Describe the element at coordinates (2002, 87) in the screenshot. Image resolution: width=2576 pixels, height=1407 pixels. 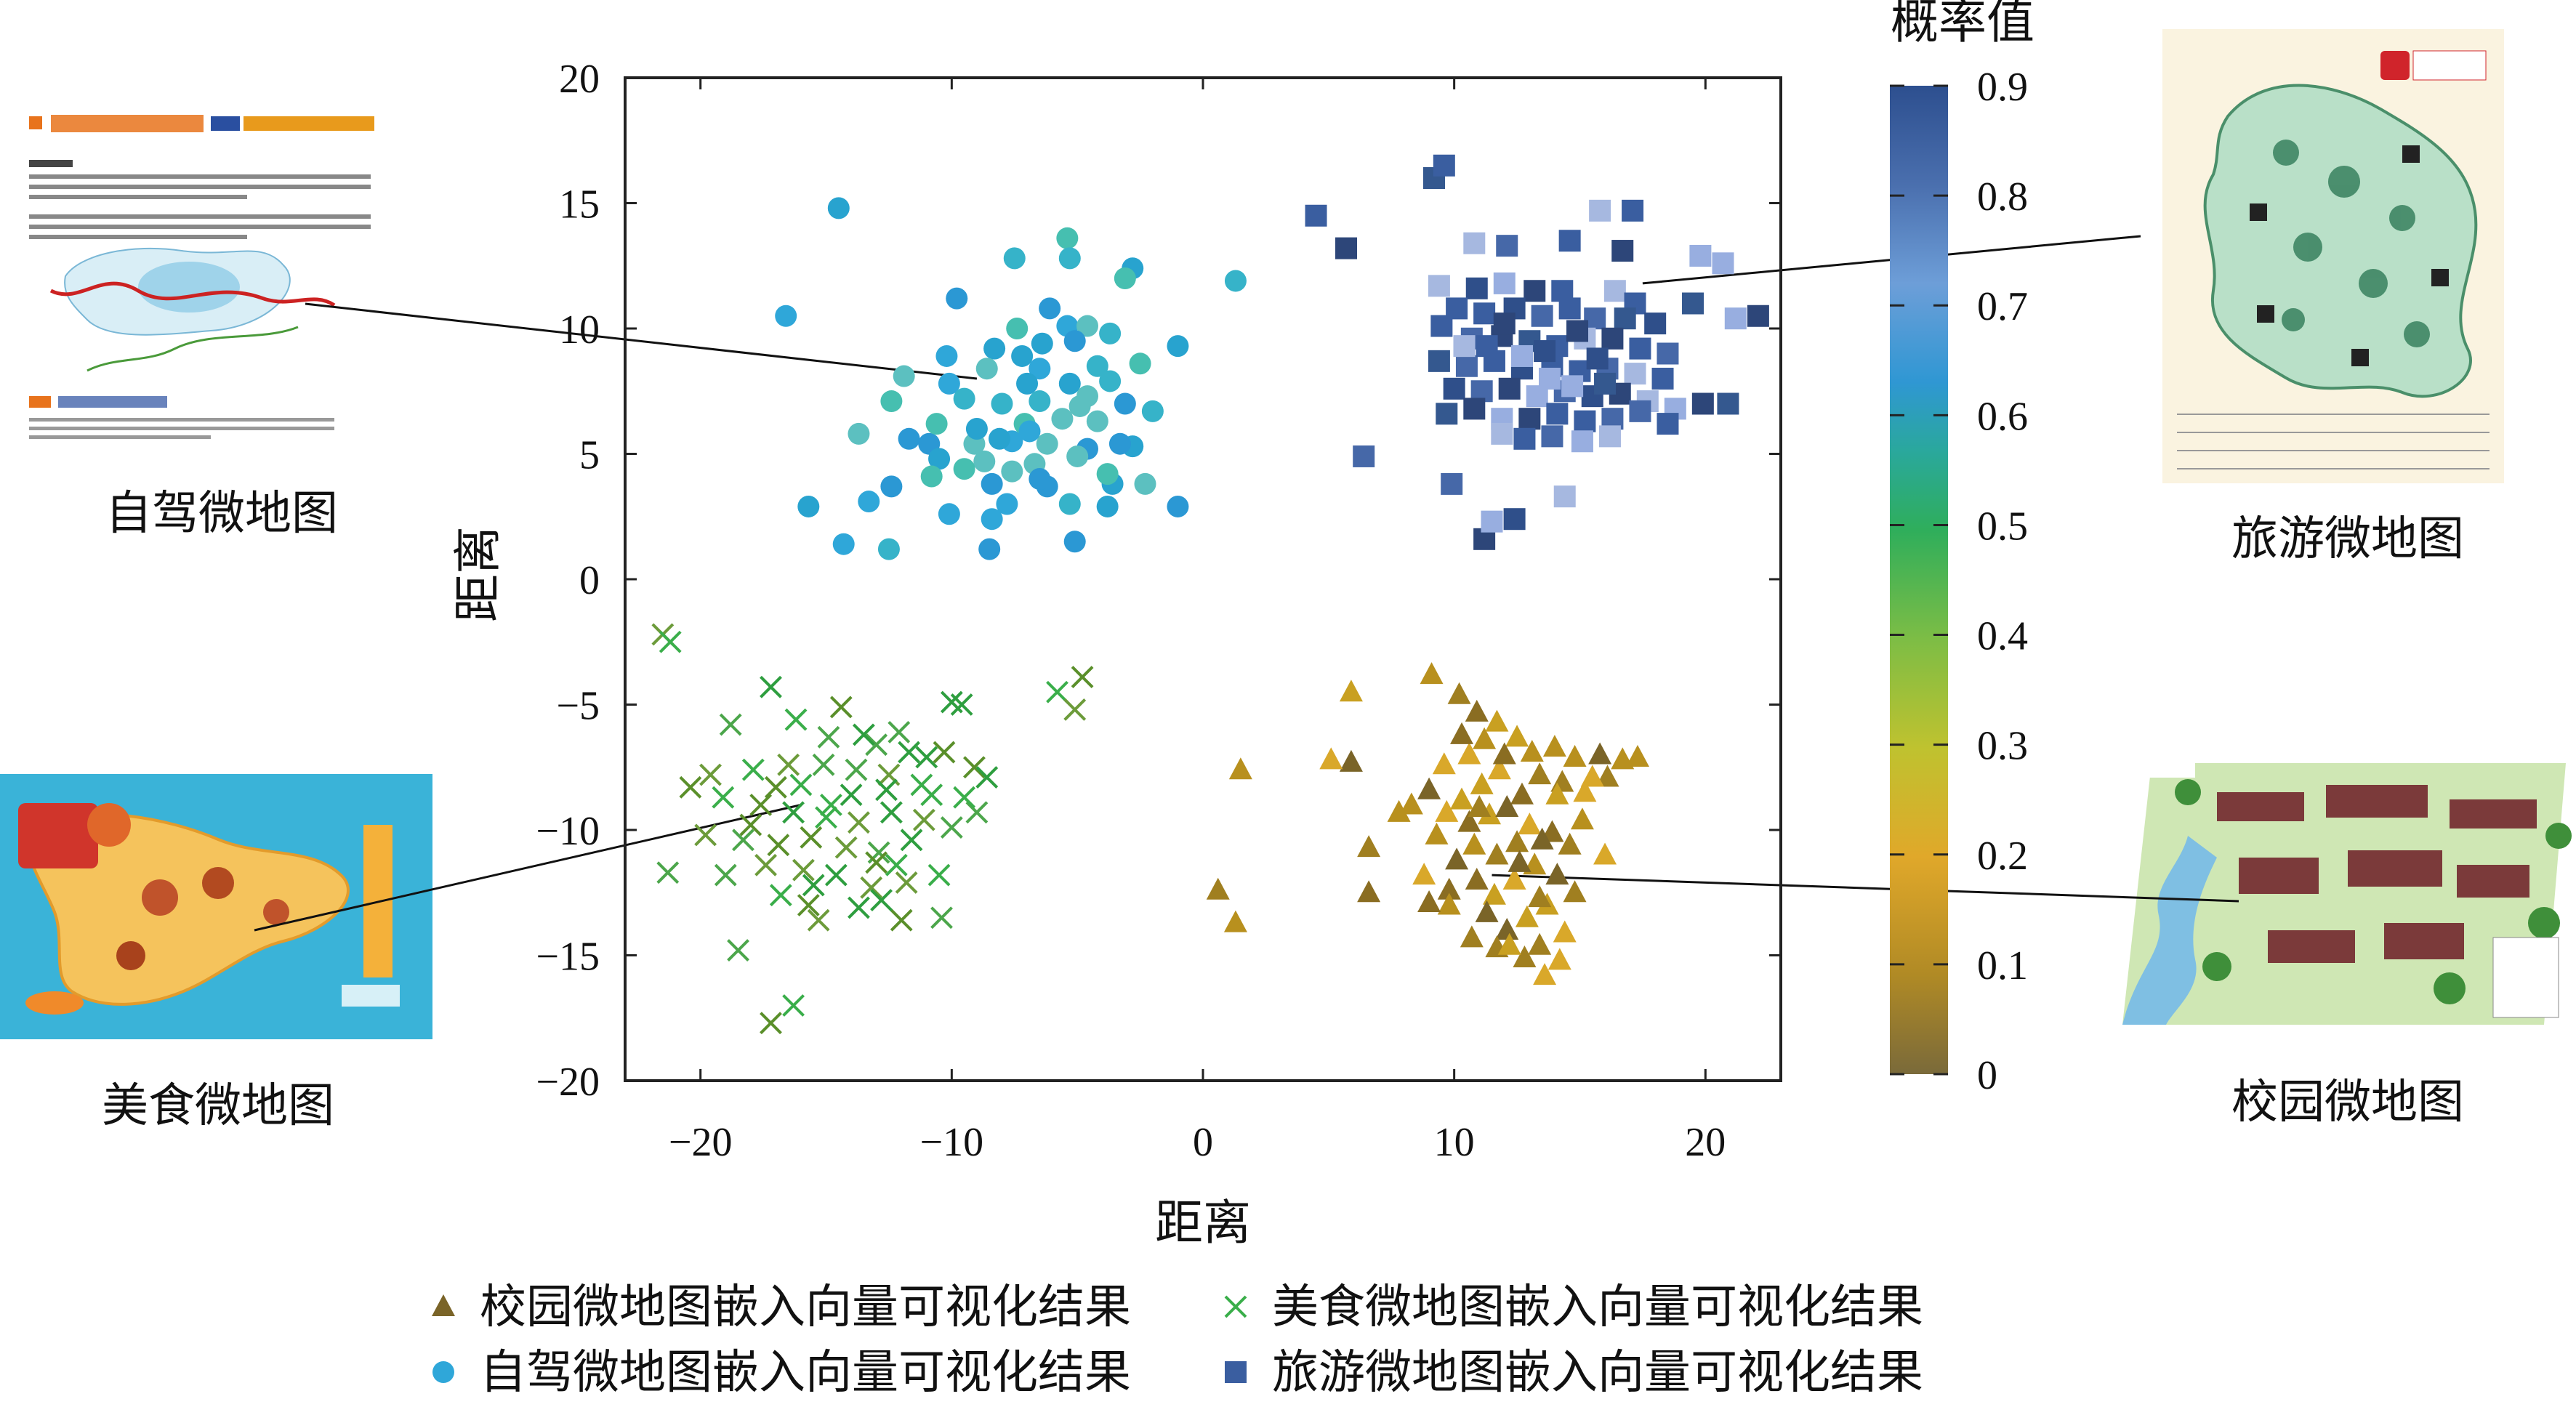
I see `colorbar-tick-label: 0.9` at that location.